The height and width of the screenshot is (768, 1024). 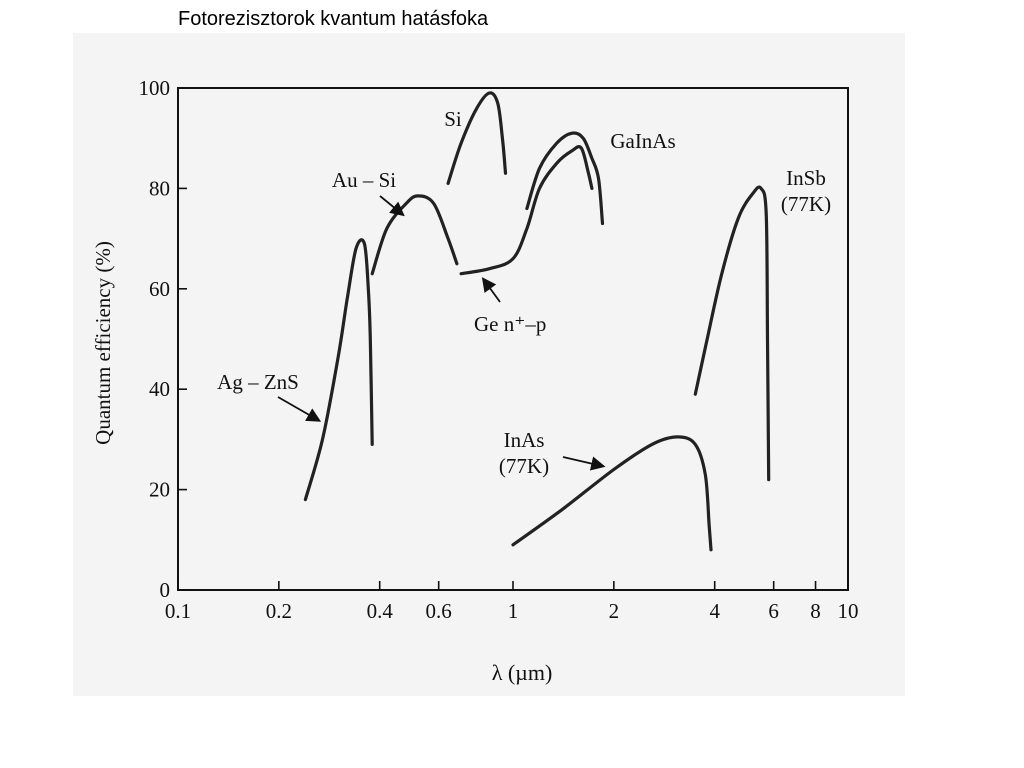 What do you see at coordinates (773, 611) in the screenshot?
I see `x-tick-label-7: 6` at bounding box center [773, 611].